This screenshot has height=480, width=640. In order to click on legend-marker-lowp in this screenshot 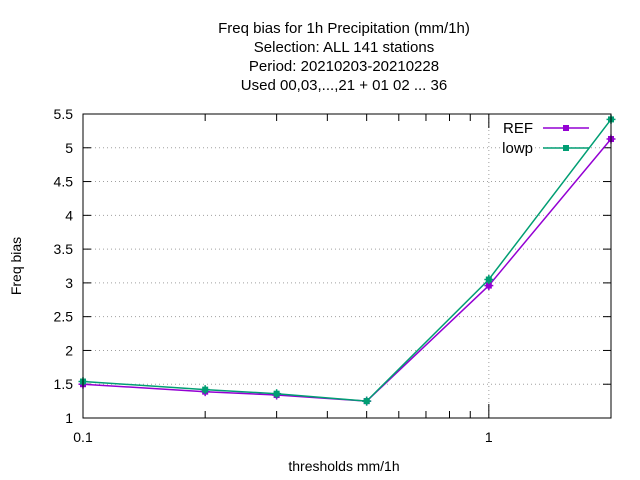, I will do `click(566, 148)`.